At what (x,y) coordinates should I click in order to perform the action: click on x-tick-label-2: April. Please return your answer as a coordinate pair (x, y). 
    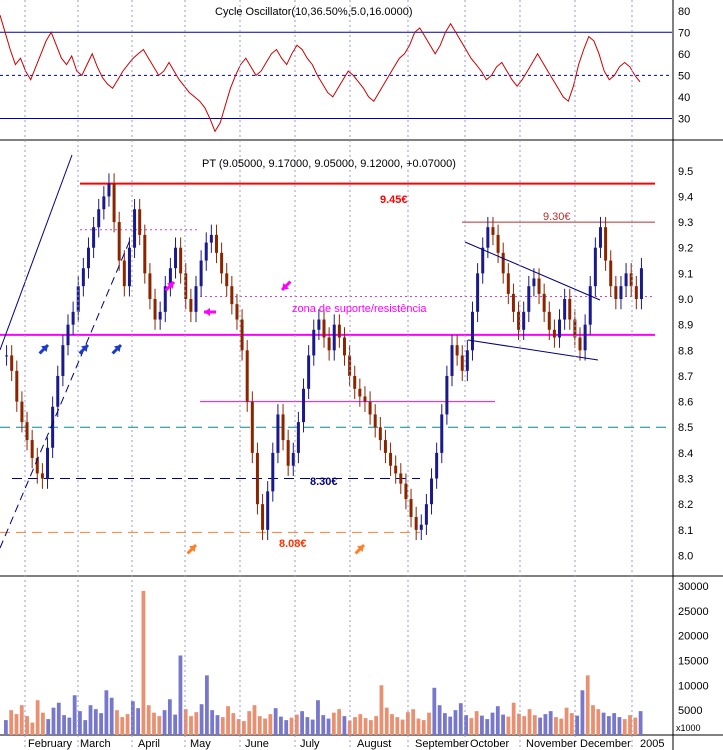
    Looking at the image, I should click on (149, 744).